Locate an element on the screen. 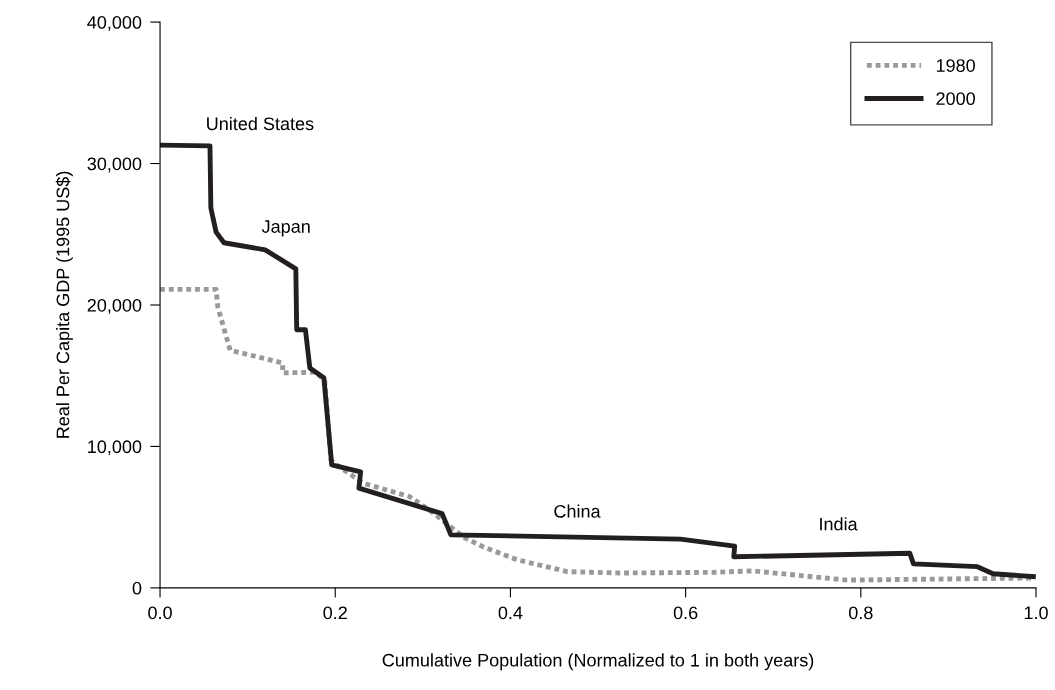 The width and height of the screenshot is (1055, 690). y-tick-label: 0 is located at coordinates (137, 588).